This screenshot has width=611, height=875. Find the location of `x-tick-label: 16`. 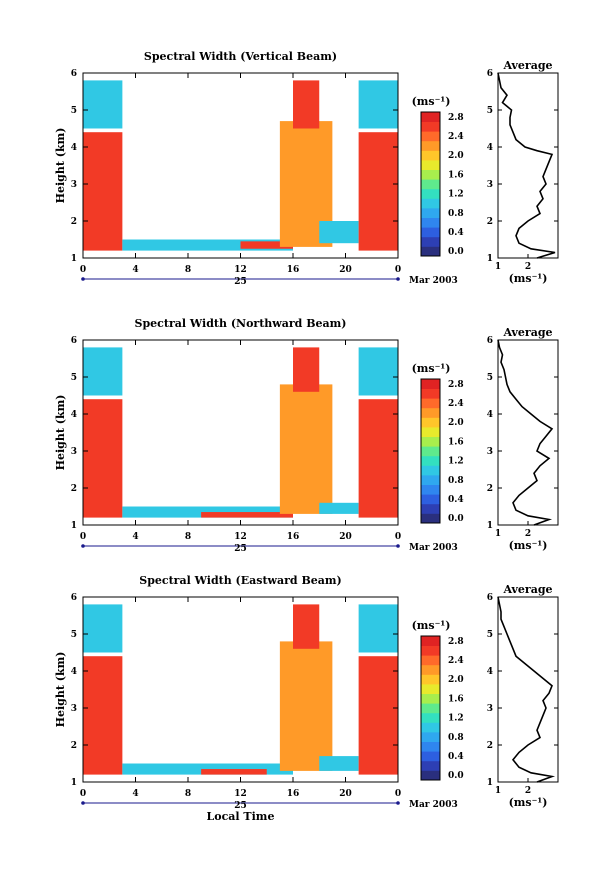

x-tick-label: 16 is located at coordinates (293, 270).